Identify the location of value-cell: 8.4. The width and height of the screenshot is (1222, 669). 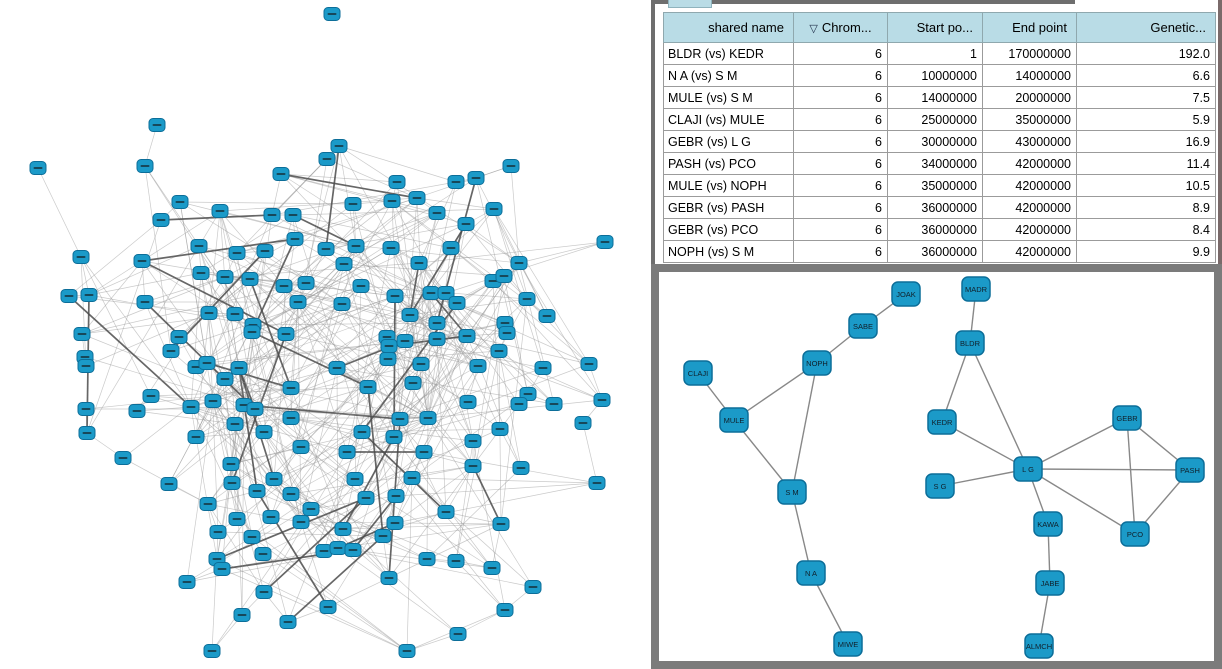
(1146, 229).